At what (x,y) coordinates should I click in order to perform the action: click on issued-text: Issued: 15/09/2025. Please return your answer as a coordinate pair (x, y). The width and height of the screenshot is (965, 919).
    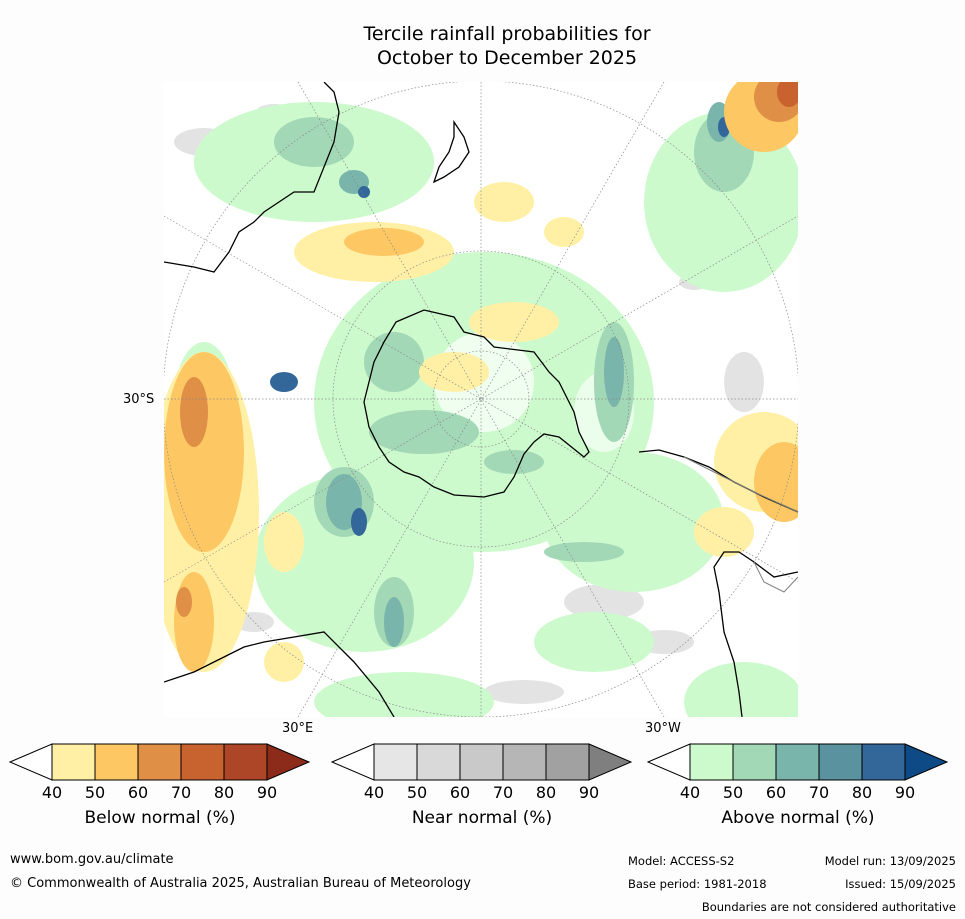
    Looking at the image, I should click on (900, 884).